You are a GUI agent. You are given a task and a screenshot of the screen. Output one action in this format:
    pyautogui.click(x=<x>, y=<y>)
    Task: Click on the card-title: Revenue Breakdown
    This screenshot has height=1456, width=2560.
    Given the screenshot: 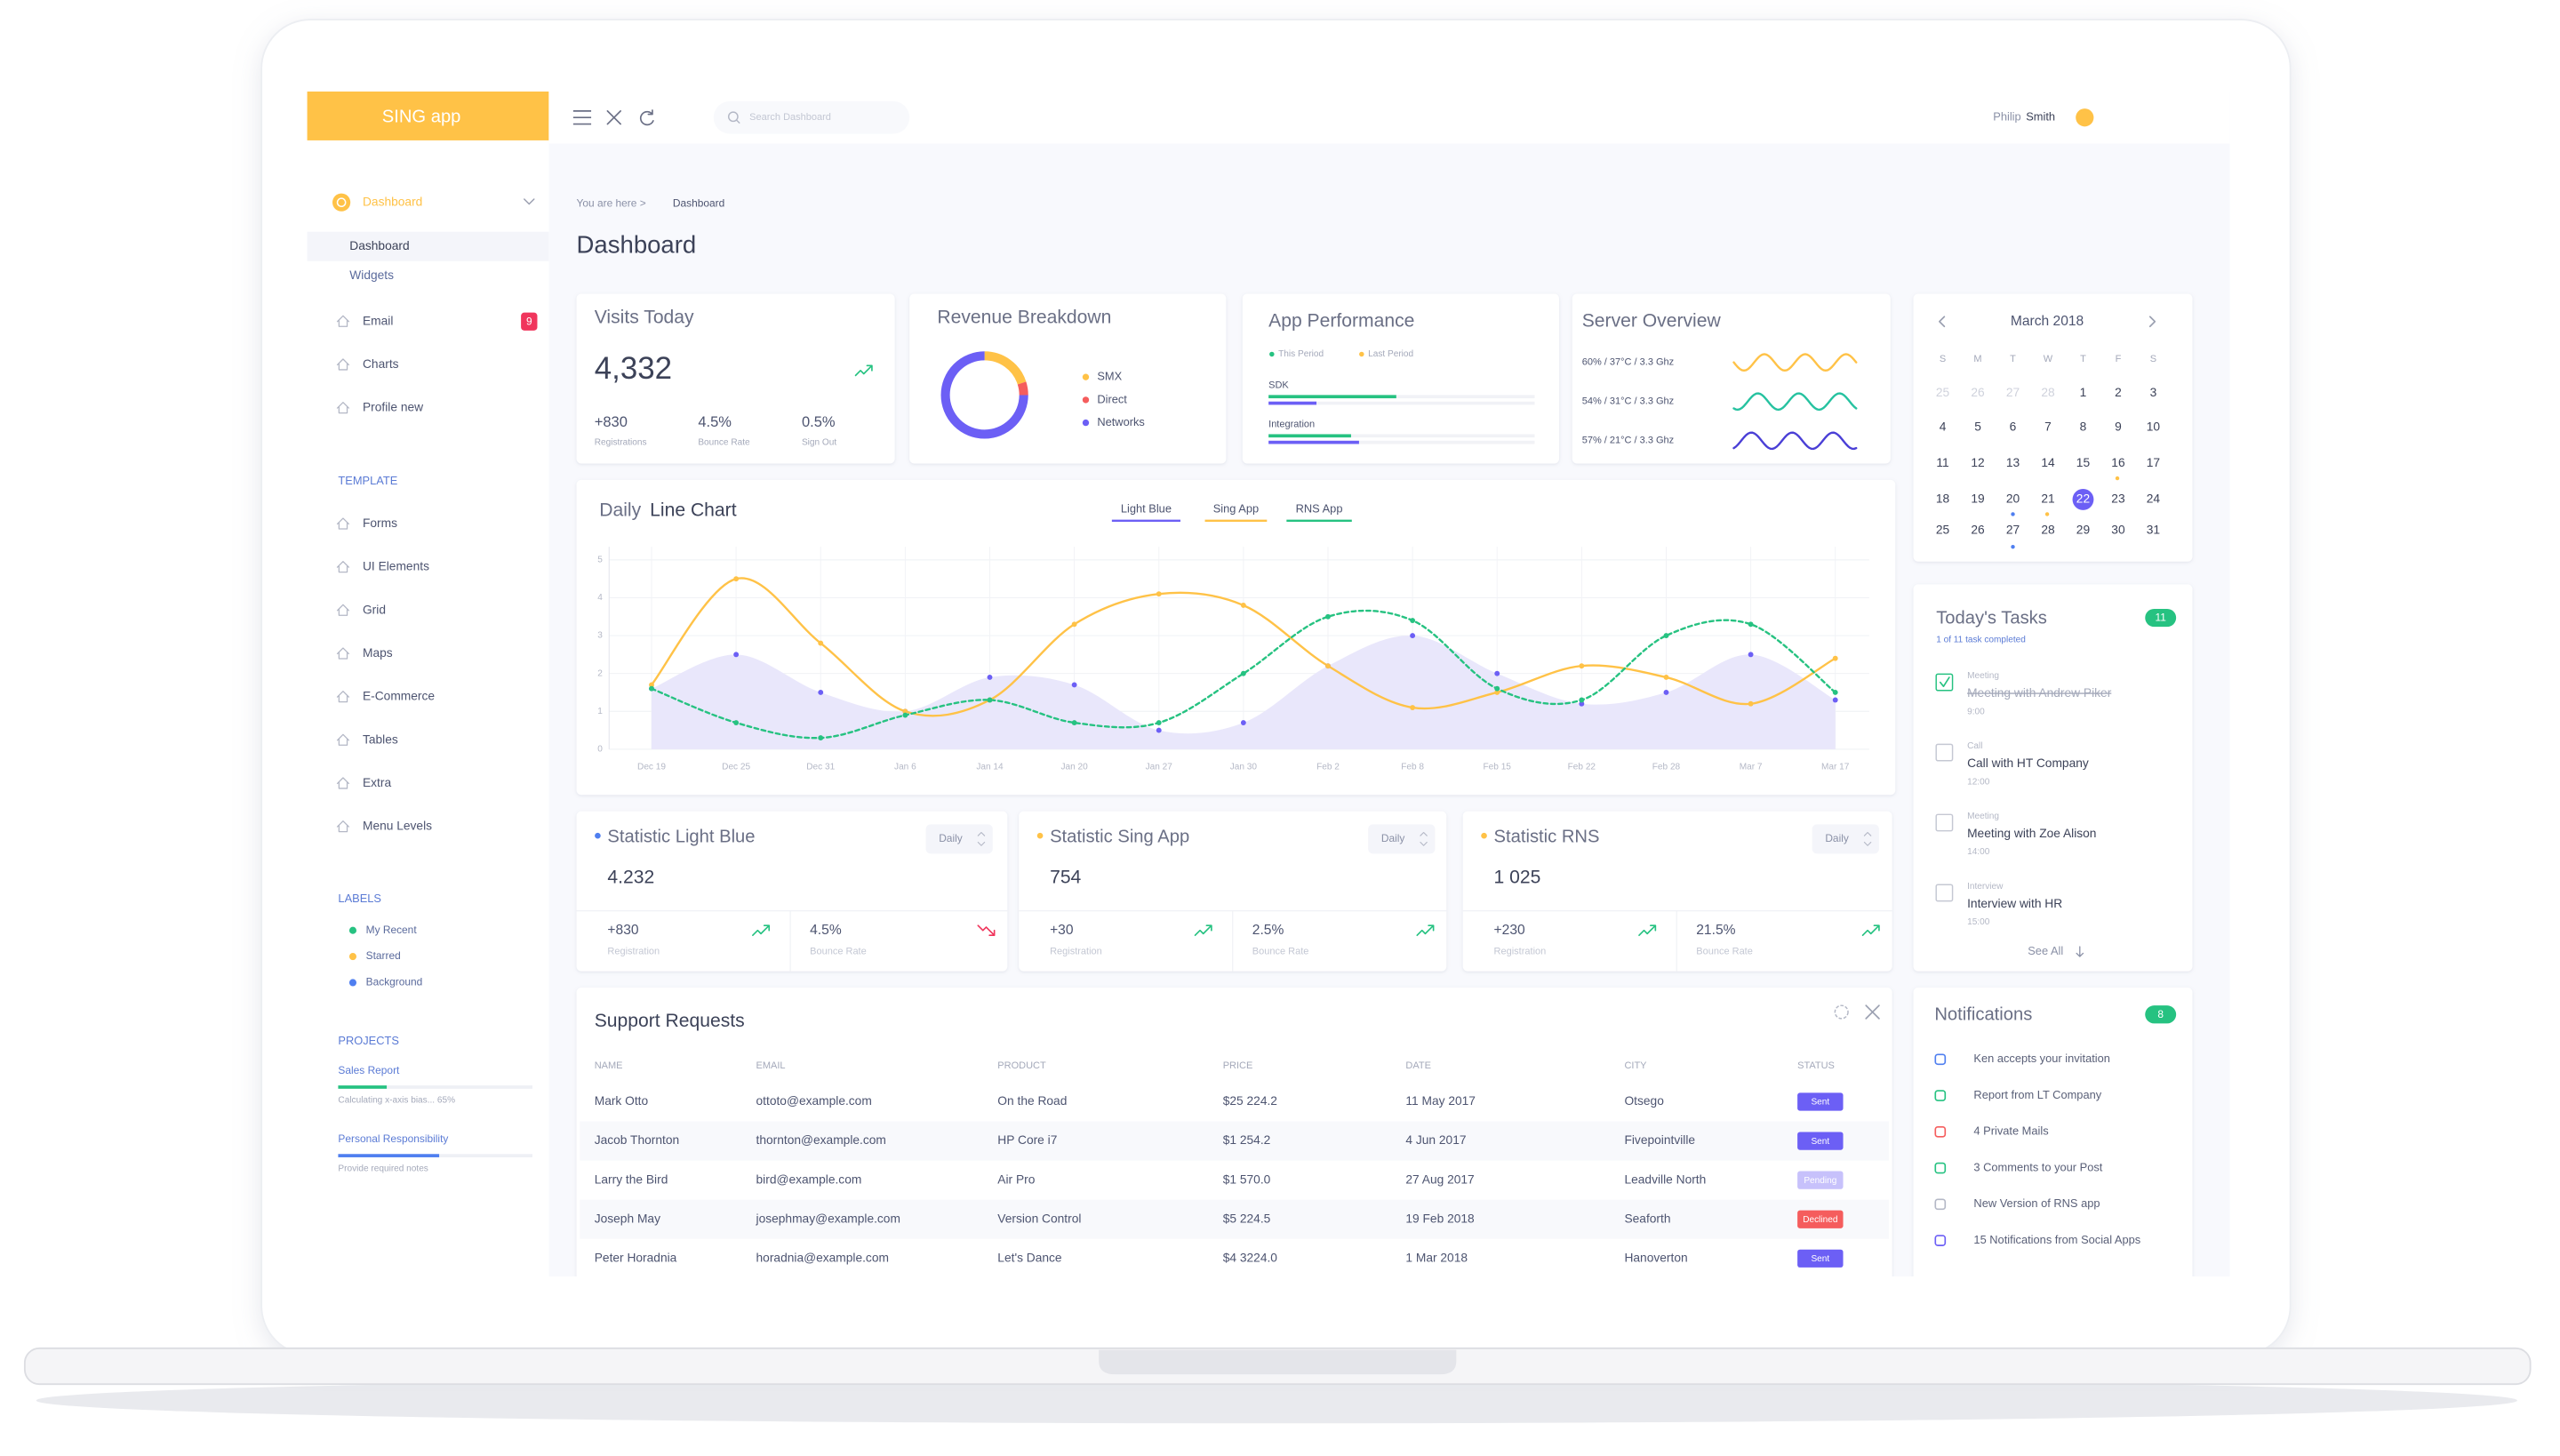 What is the action you would take?
    pyautogui.click(x=1024, y=318)
    